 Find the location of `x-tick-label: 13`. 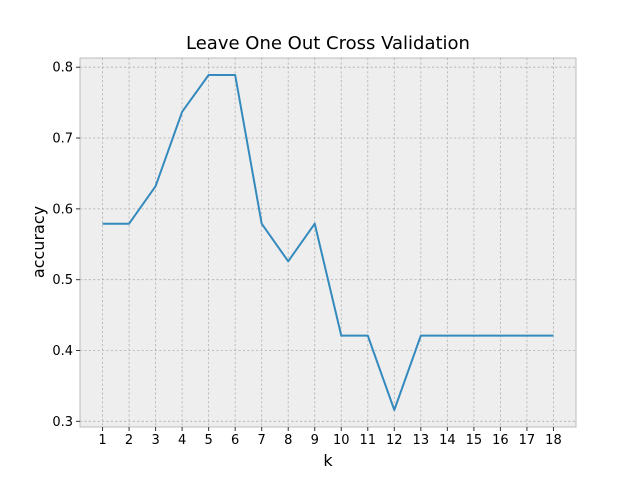

x-tick-label: 13 is located at coordinates (421, 440).